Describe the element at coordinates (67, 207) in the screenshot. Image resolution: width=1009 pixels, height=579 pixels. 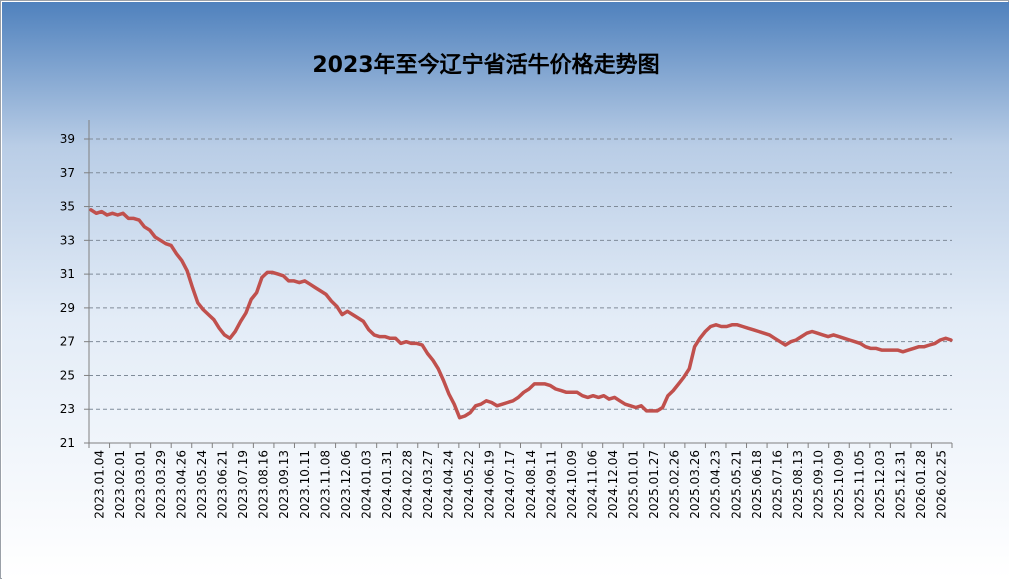
I see `y-tick-label: 35` at that location.